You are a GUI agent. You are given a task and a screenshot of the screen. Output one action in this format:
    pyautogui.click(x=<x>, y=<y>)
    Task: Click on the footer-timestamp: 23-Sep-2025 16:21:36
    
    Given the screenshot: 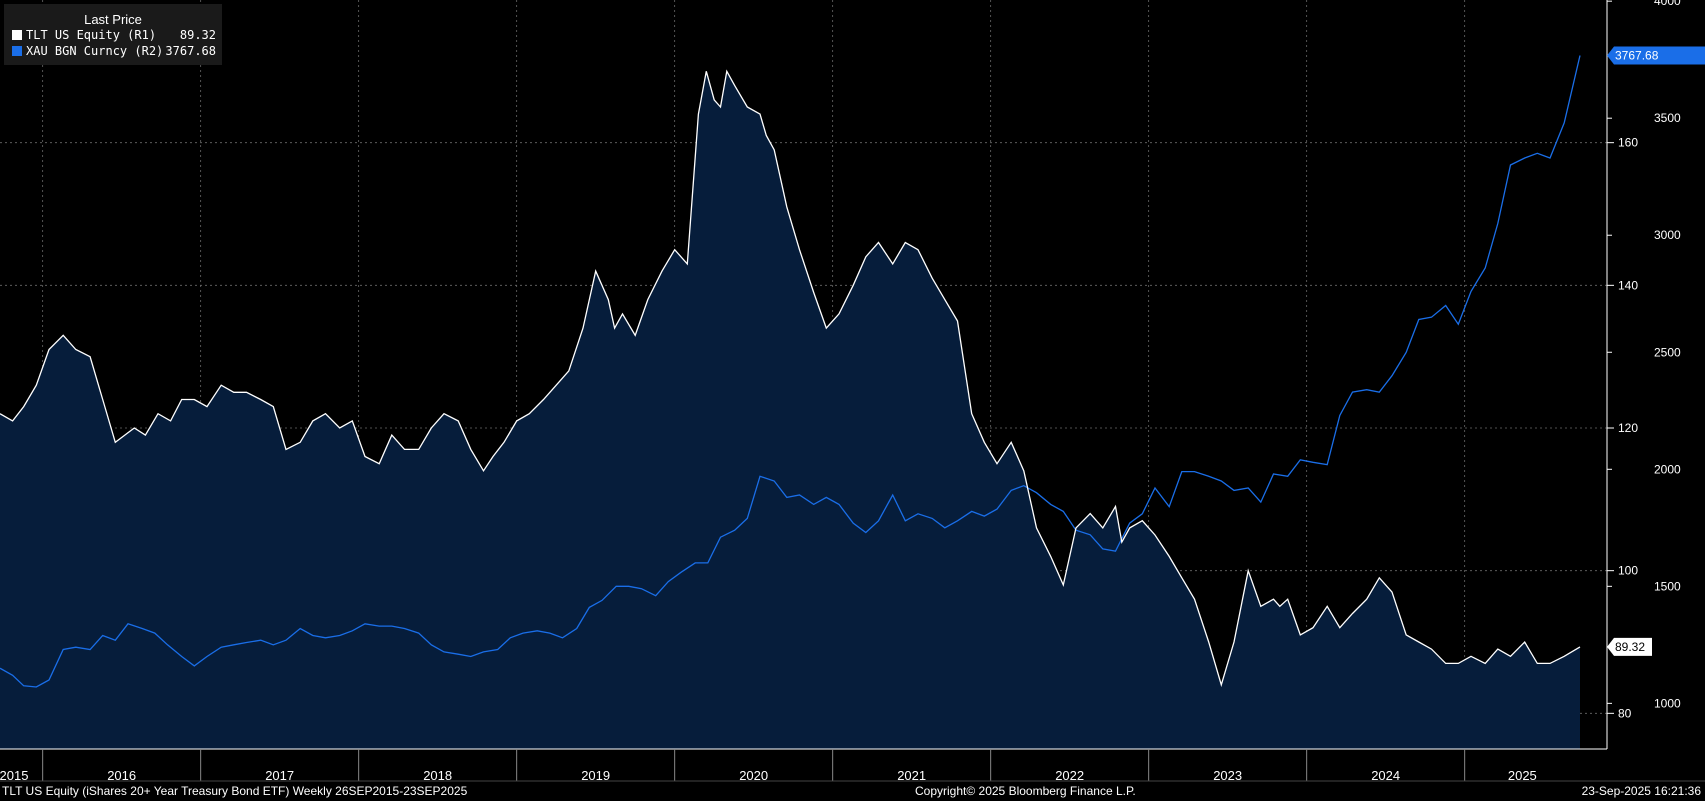 What is the action you would take?
    pyautogui.click(x=1641, y=791)
    